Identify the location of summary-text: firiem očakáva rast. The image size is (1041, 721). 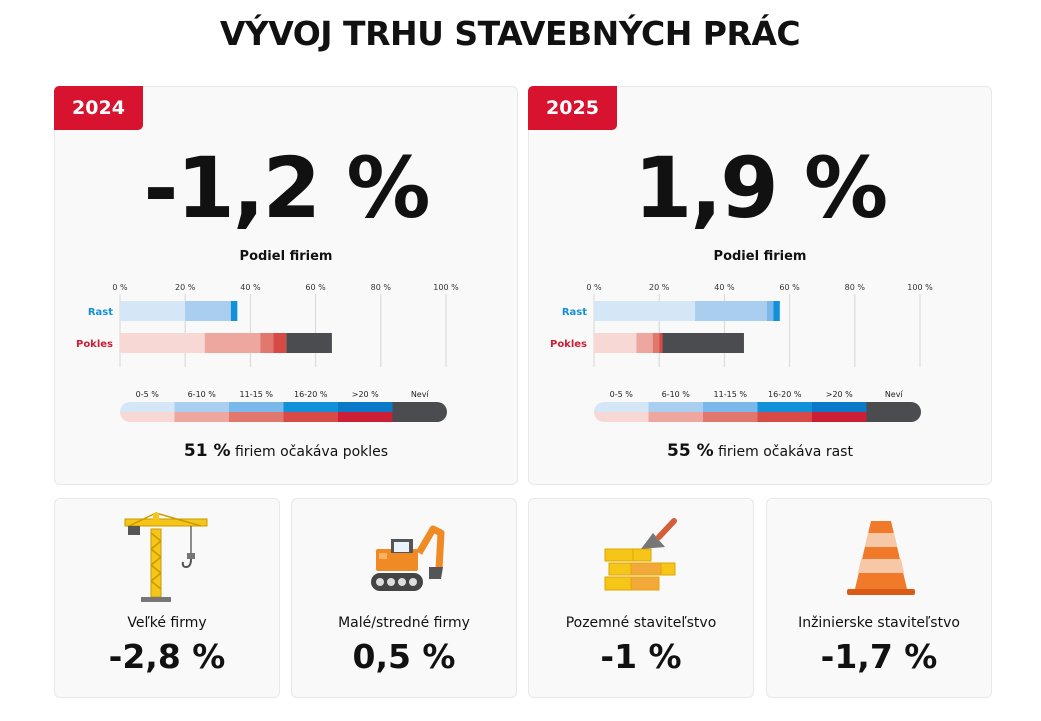
(783, 452).